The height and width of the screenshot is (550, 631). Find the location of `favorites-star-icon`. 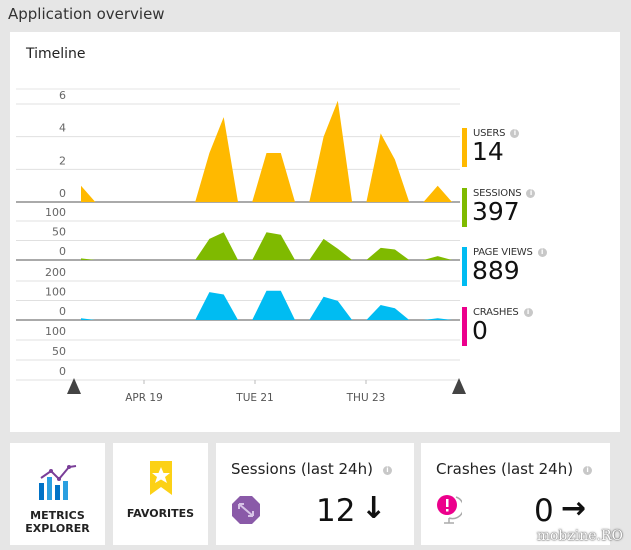

favorites-star-icon is located at coordinates (161, 478).